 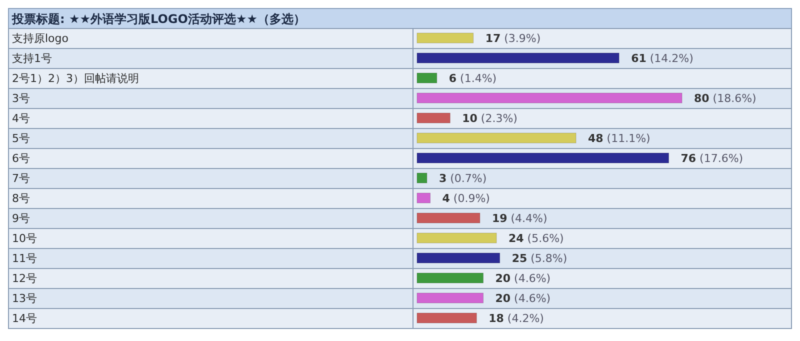 I want to click on y-tick-label: 7号, so click(x=21, y=178).